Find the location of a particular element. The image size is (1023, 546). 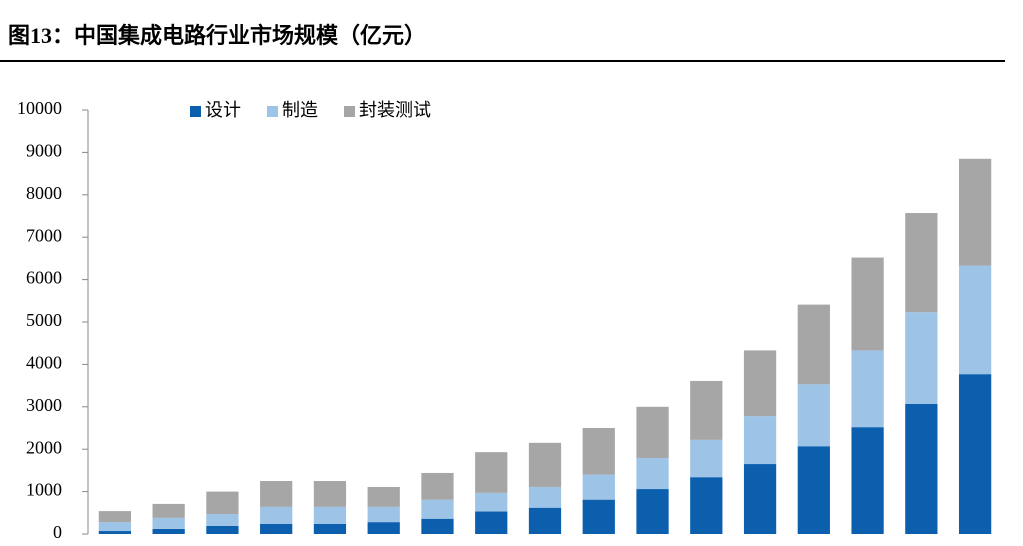

y-tick-label: 2000 is located at coordinates (44, 447).